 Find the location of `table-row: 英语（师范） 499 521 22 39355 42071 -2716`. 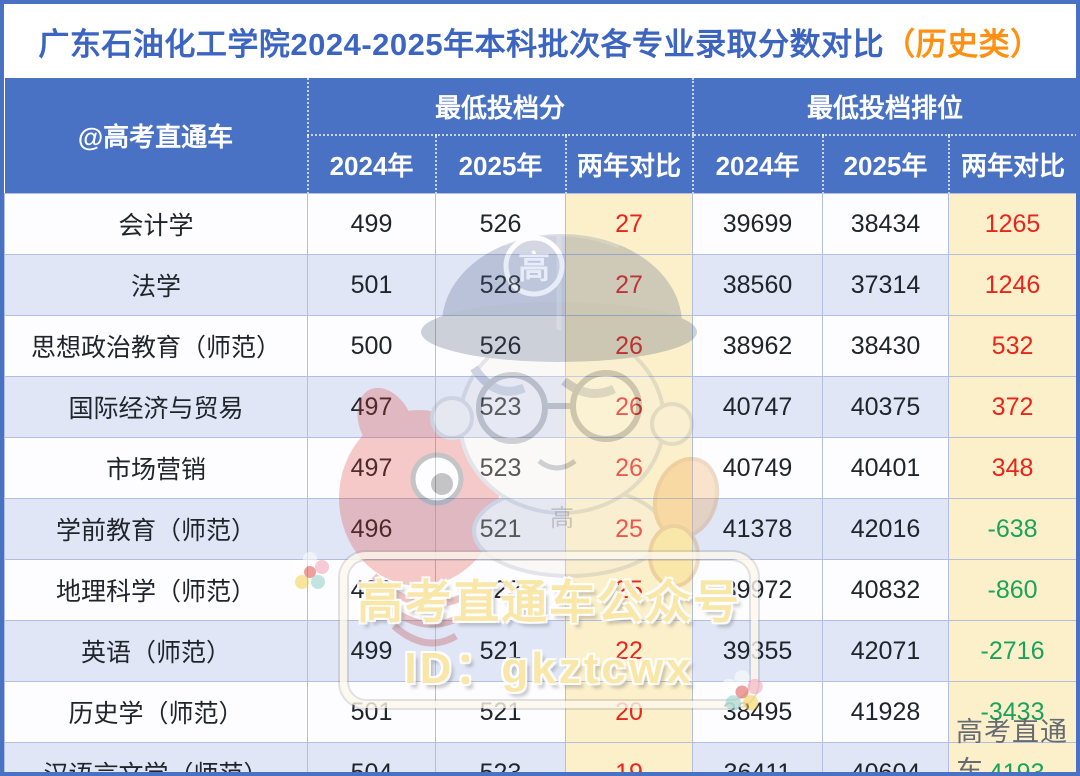

table-row: 英语（师范） 499 521 22 39355 42071 -2716 is located at coordinates (540, 651).